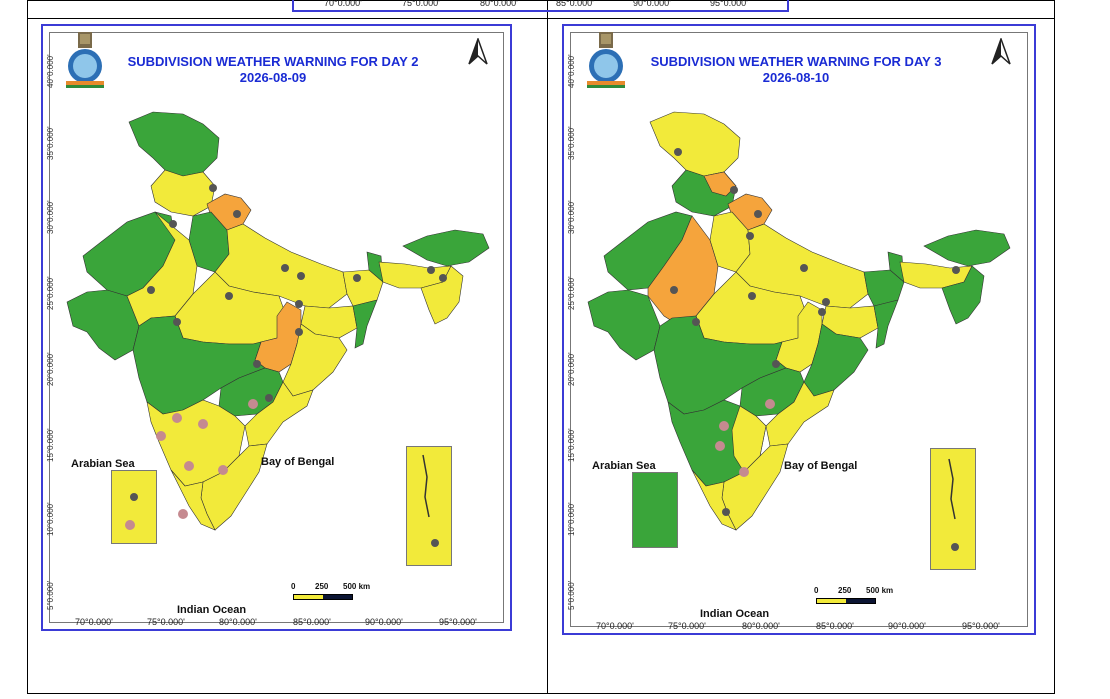  What do you see at coordinates (880, 590) in the screenshot?
I see `scale-end: 500 km` at bounding box center [880, 590].